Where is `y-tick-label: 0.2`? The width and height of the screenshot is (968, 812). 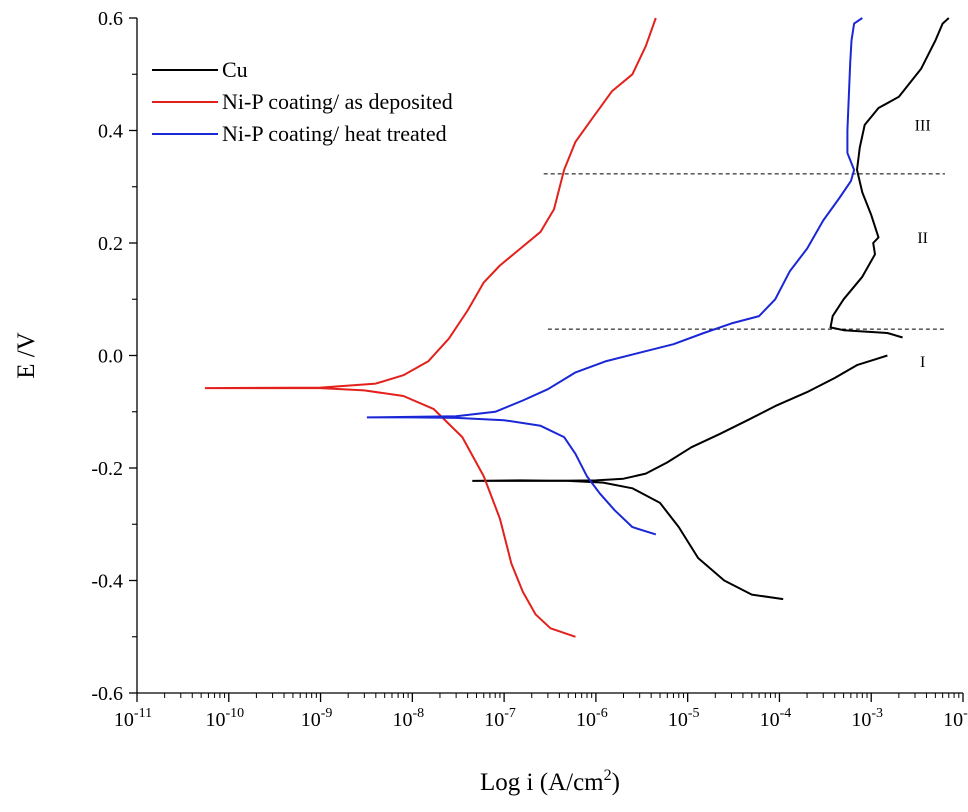
y-tick-label: 0.2 is located at coordinates (110, 244).